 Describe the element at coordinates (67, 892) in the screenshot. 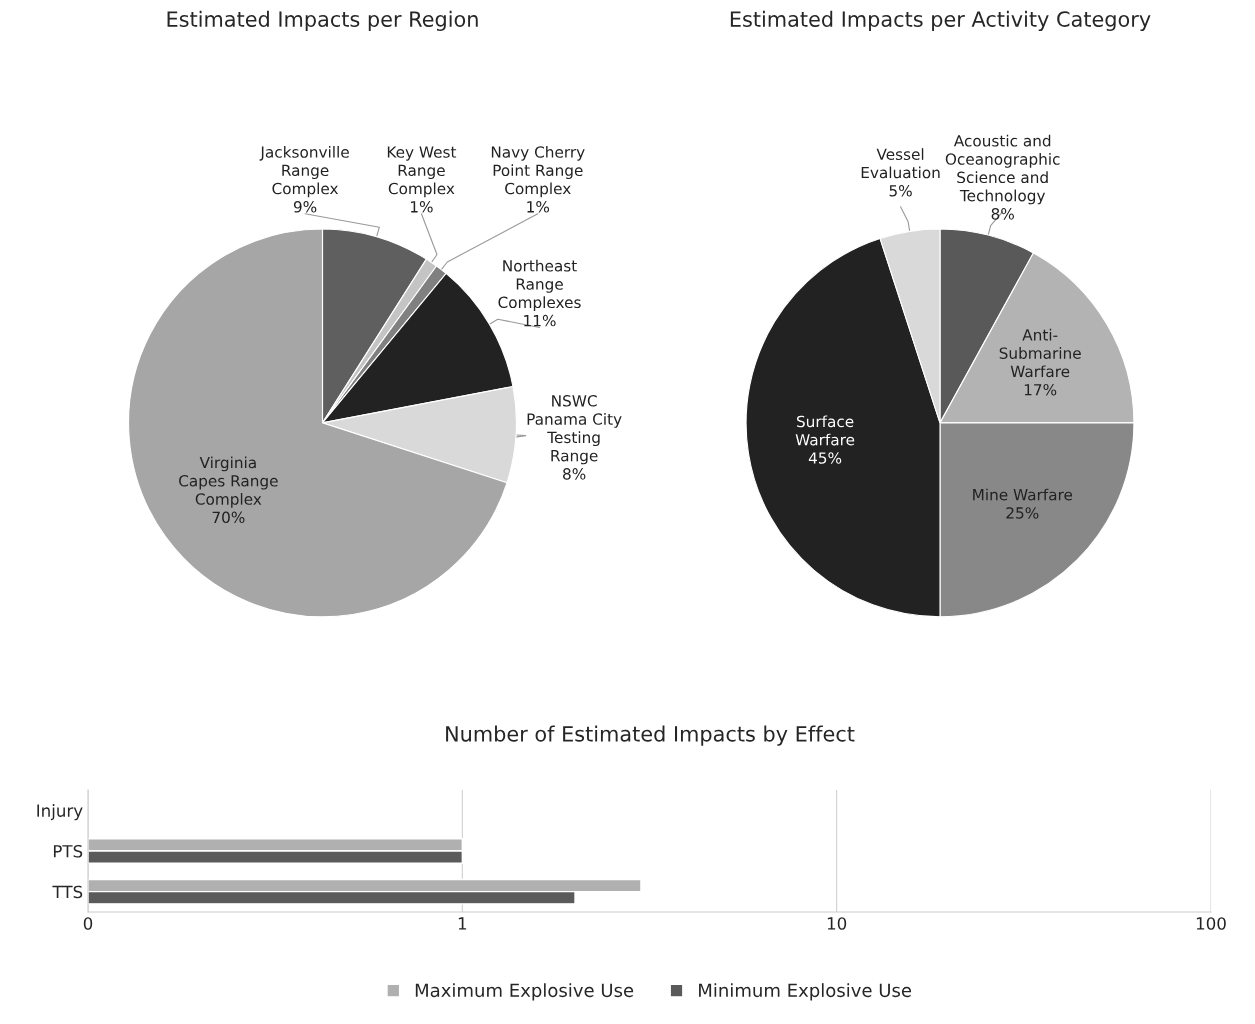

I see `y-tick-label: TTS` at that location.